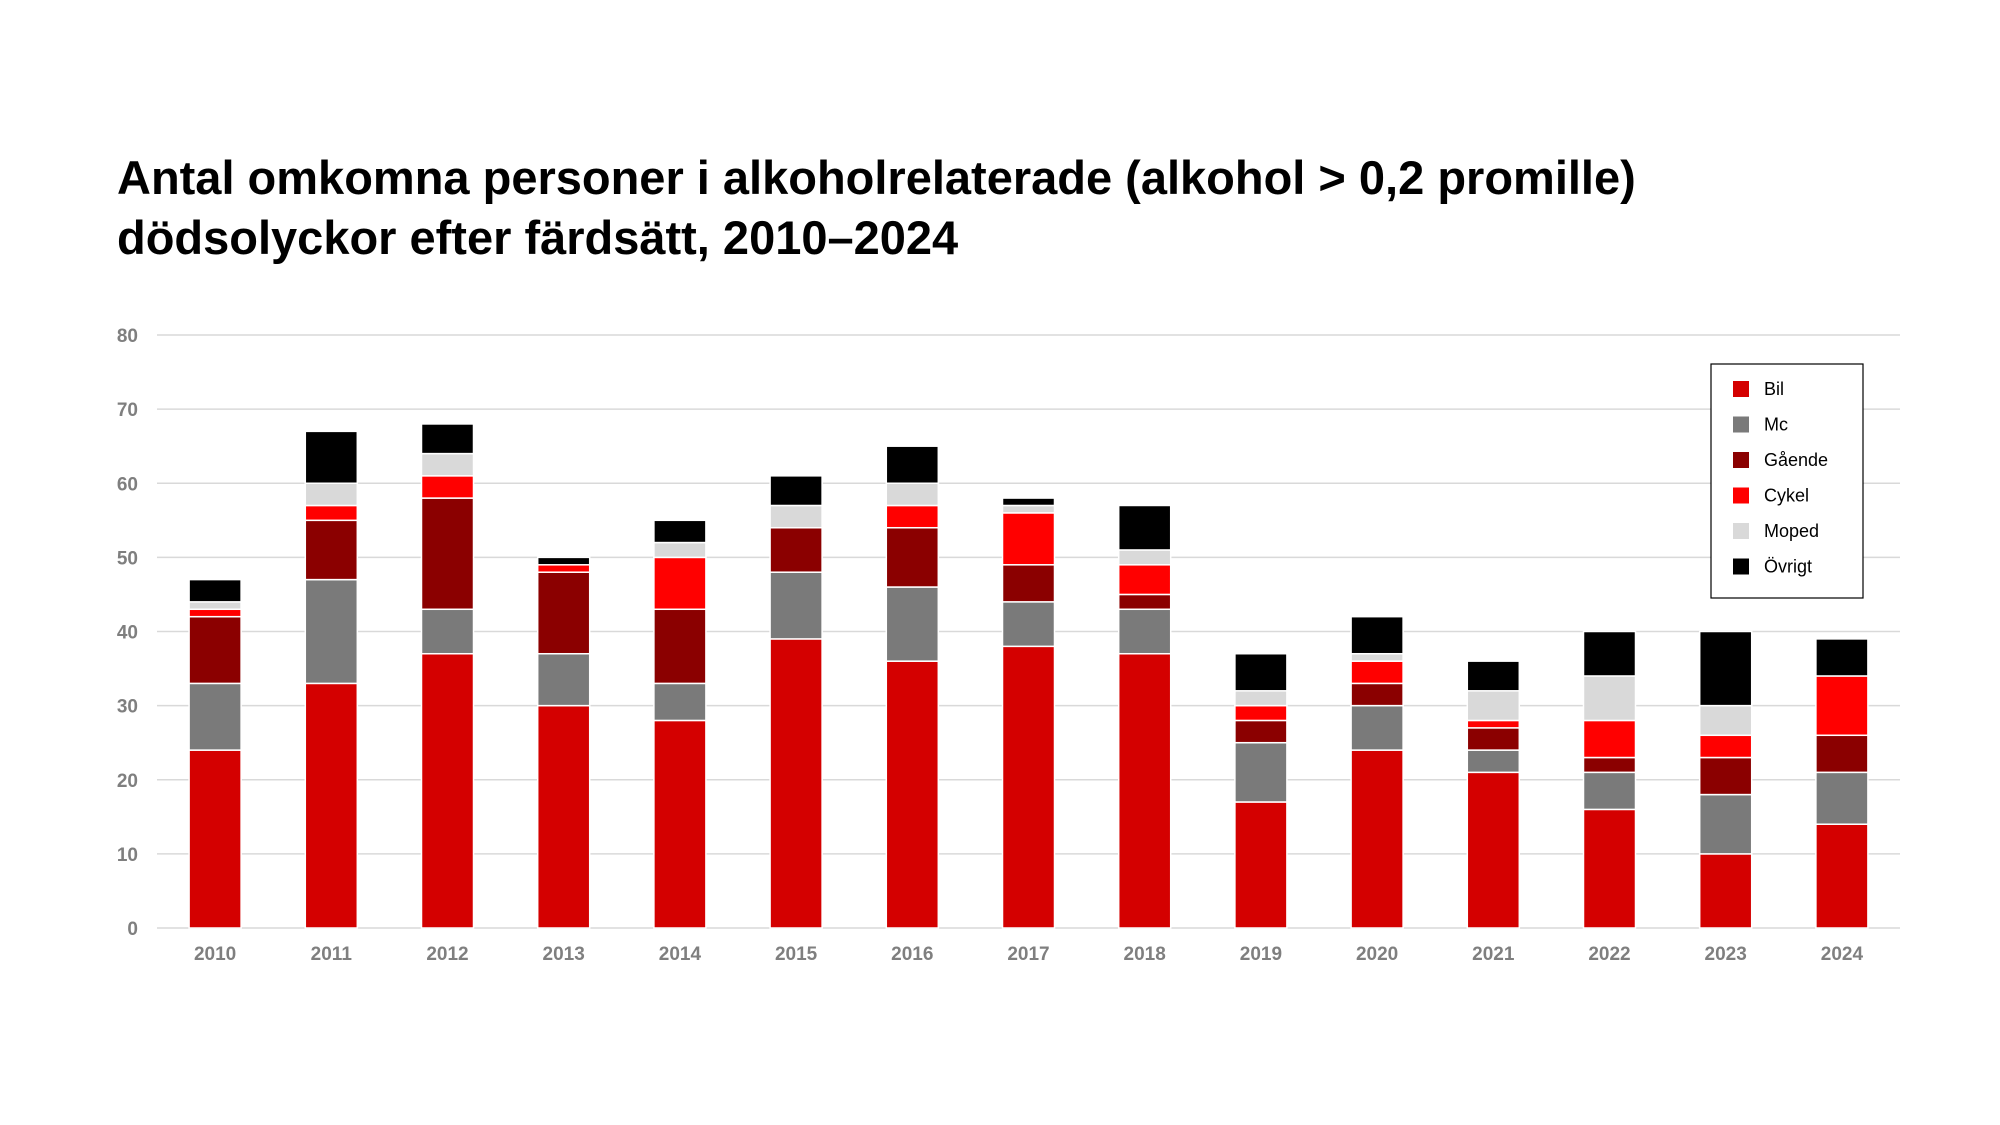 This screenshot has height=1125, width=2000. Describe the element at coordinates (1493, 739) in the screenshot. I see `bar-segment-gående-2021` at that location.